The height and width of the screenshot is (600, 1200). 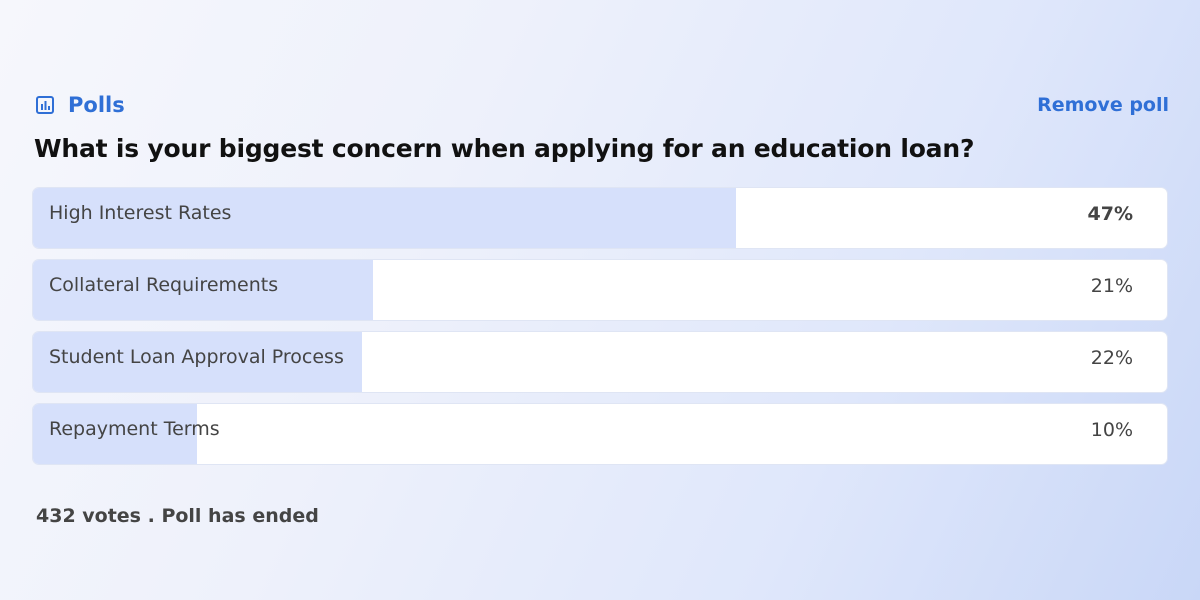 I want to click on poll-status: 432 votes . Poll has ended, so click(x=177, y=516).